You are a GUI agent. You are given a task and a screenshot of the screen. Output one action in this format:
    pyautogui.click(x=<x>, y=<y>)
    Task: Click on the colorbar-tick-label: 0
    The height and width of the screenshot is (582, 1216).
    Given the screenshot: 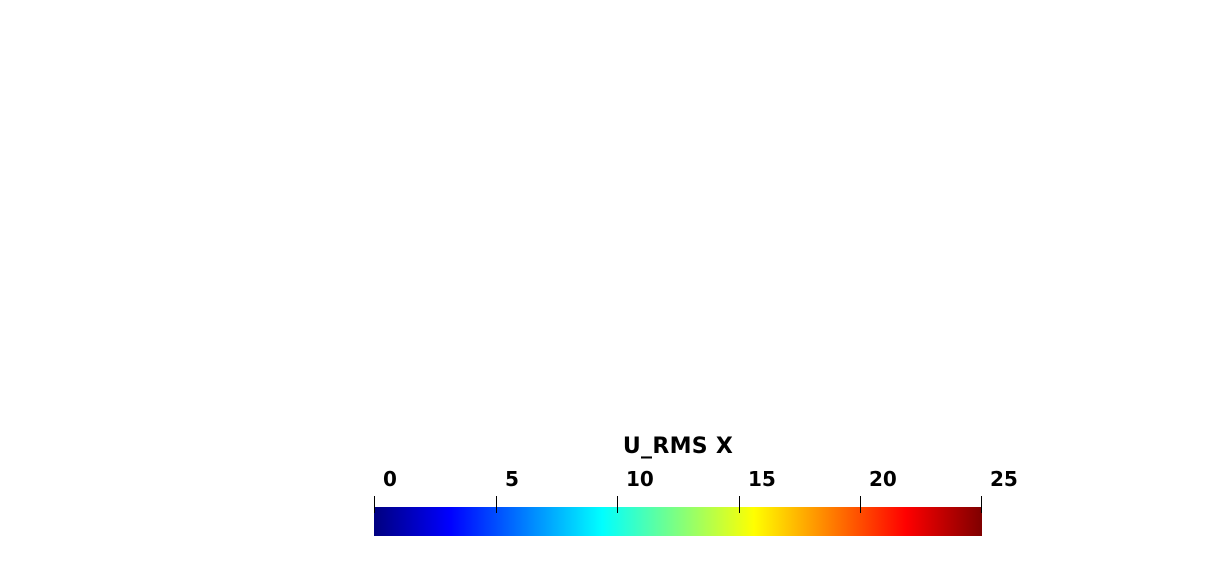 What is the action you would take?
    pyautogui.click(x=390, y=479)
    